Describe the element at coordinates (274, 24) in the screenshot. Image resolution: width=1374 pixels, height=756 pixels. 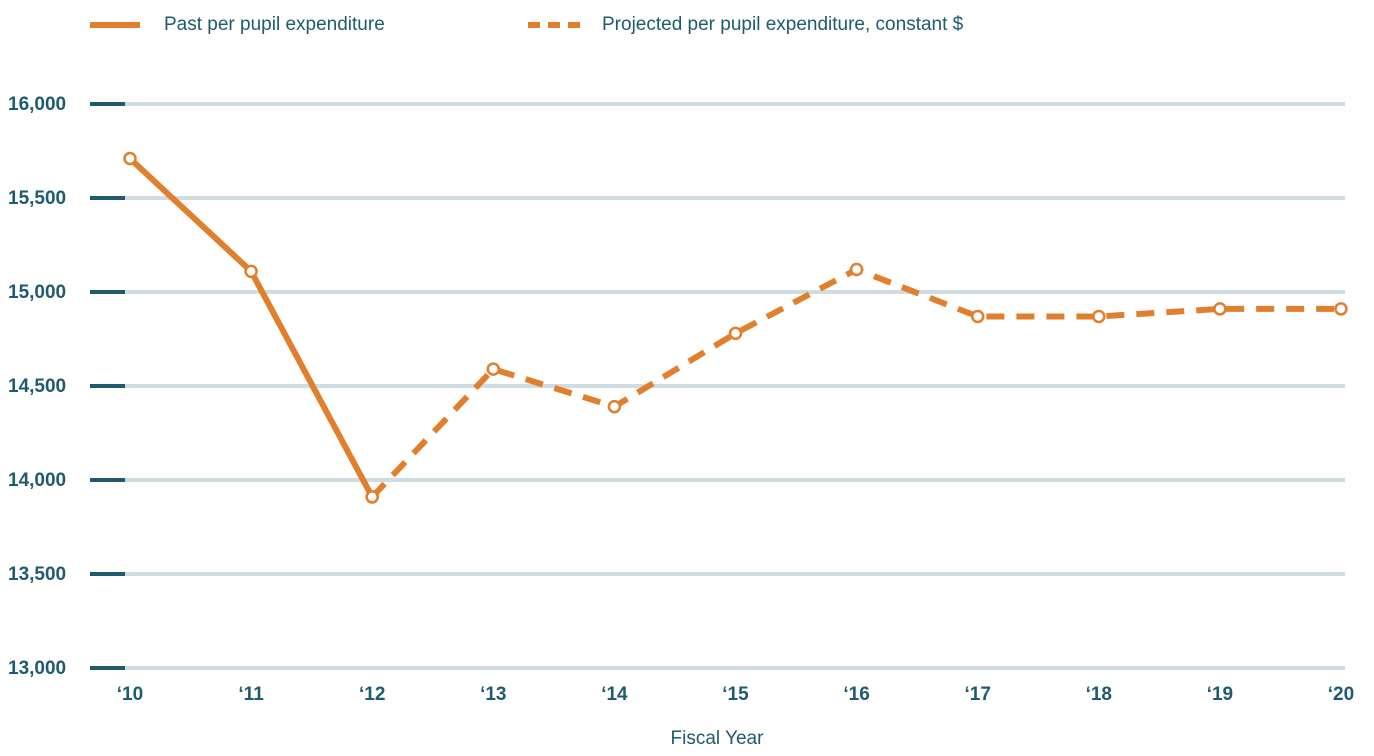
I see `legend-label: Past per pupil expenditure` at that location.